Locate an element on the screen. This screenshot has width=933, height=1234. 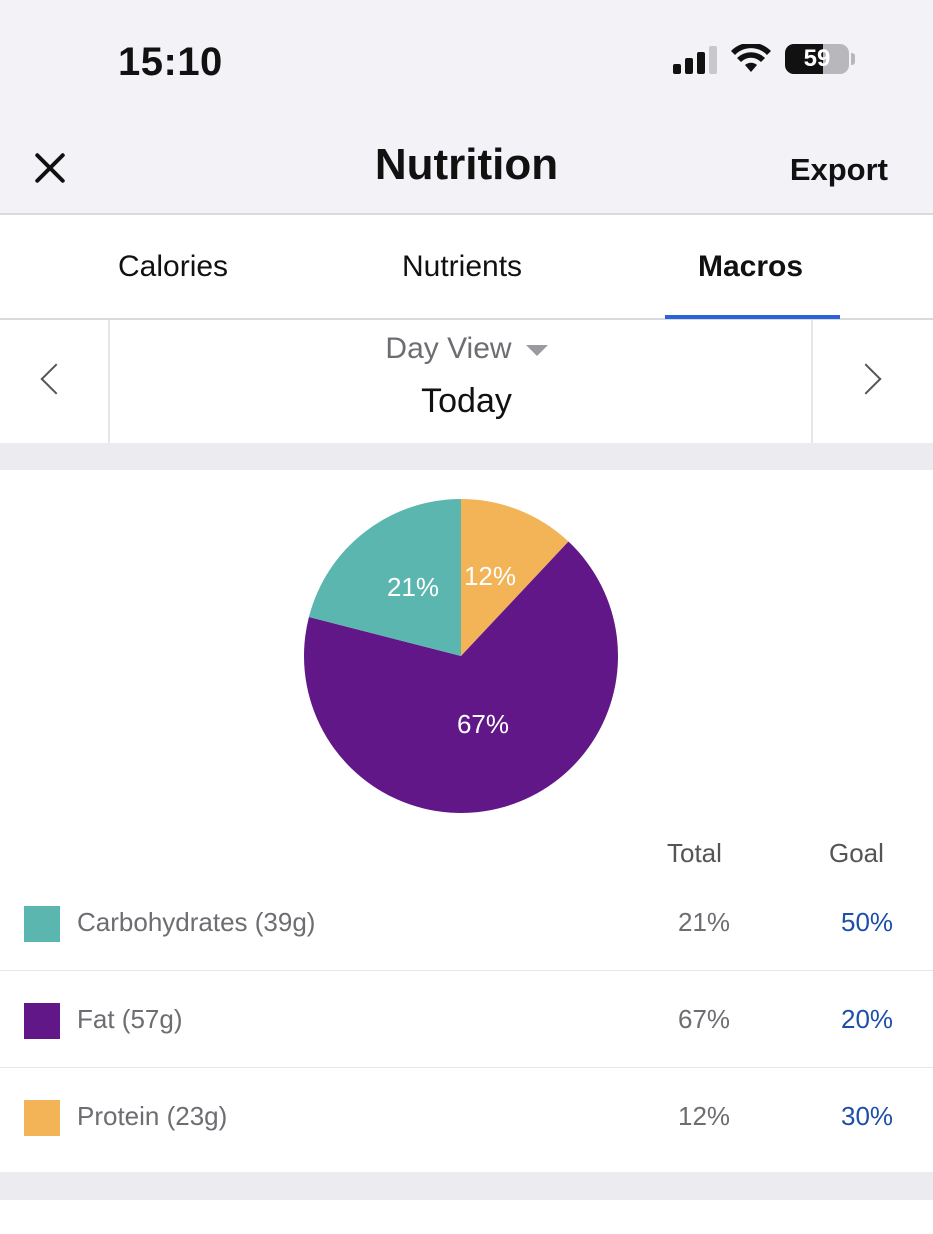
wifi-icon is located at coordinates (751, 59).